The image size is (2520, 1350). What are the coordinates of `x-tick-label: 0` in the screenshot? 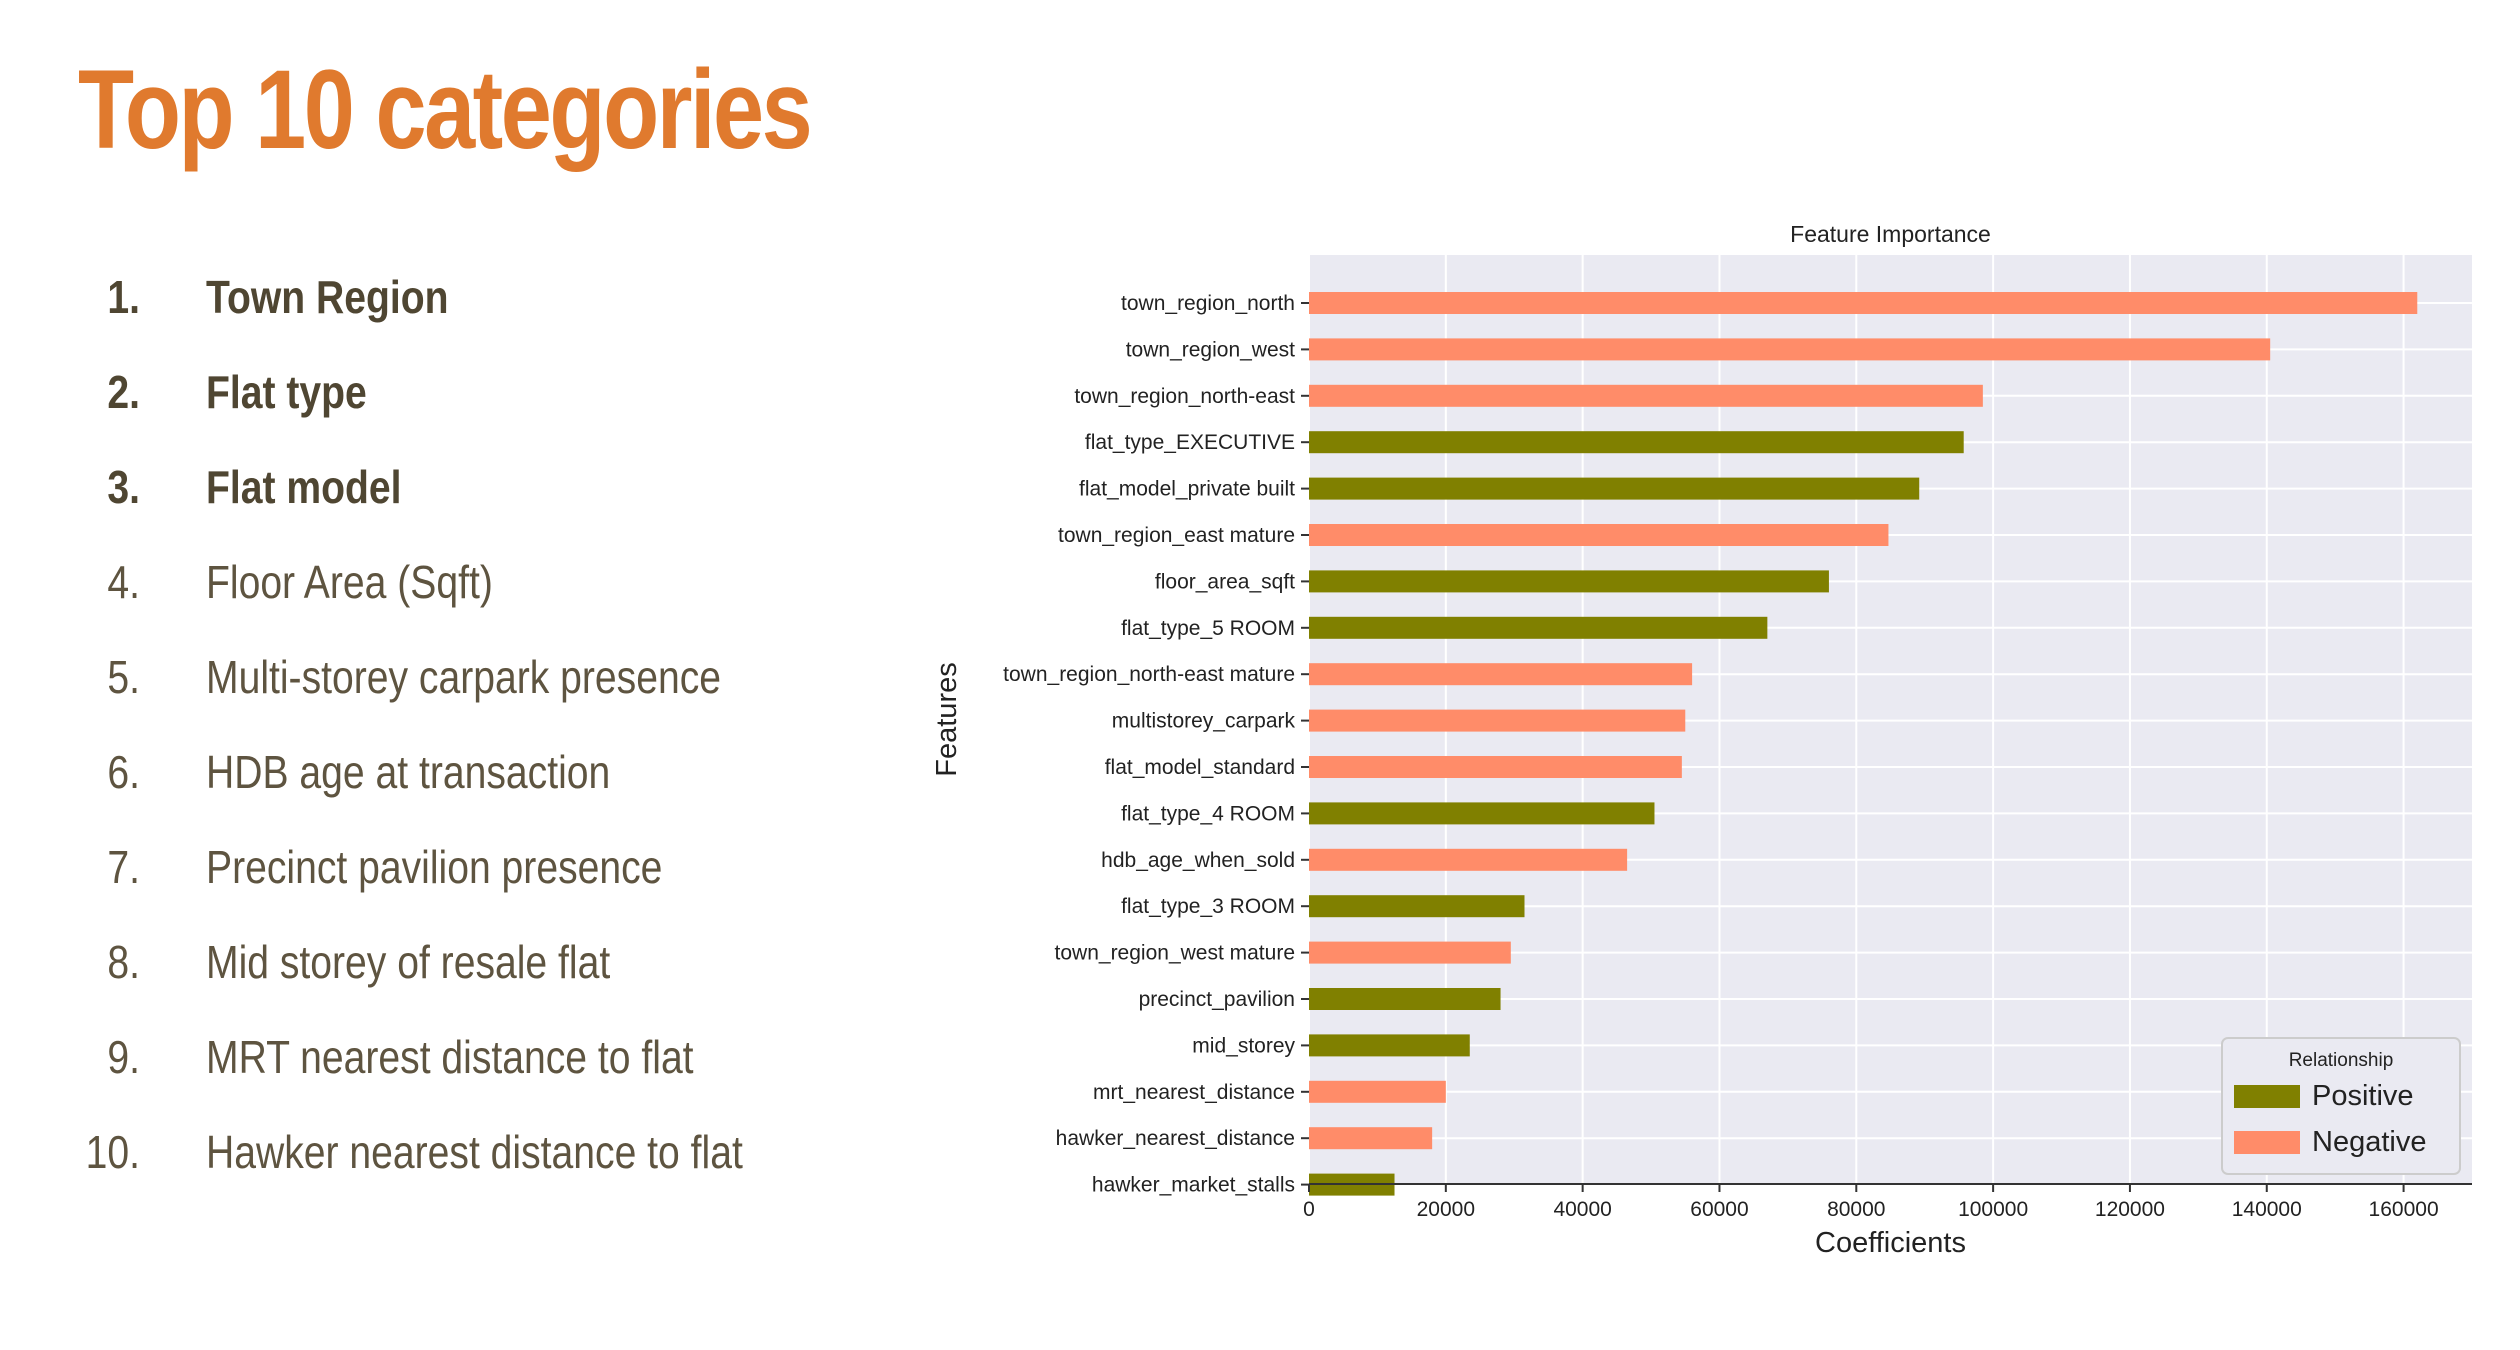 It's located at (1309, 1209).